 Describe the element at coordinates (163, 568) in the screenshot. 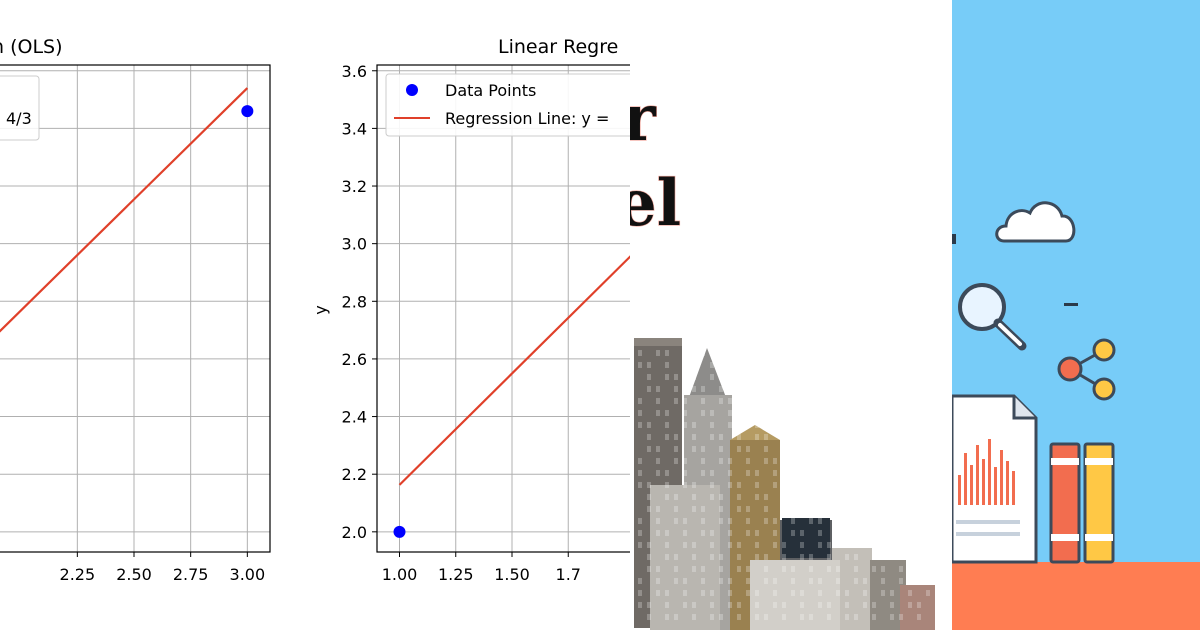

I see `ols-x-ticks: 2.25 2.50 2.75 3.00` at that location.